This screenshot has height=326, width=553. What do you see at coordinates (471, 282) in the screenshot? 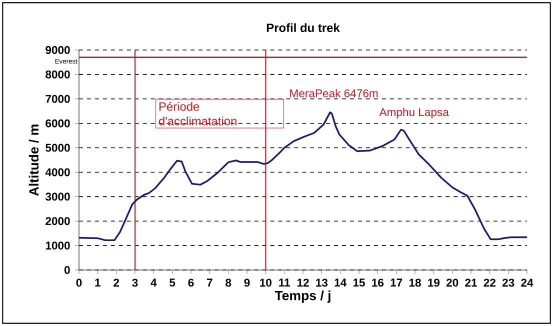
I see `x-tick-label: 21` at bounding box center [471, 282].